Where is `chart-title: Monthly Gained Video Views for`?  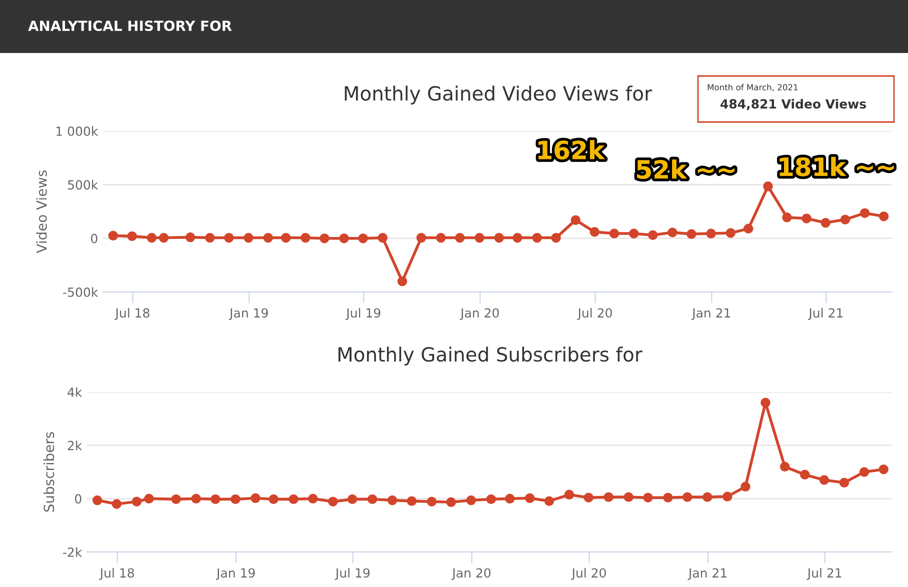
chart-title: Monthly Gained Video Views for is located at coordinates (498, 95).